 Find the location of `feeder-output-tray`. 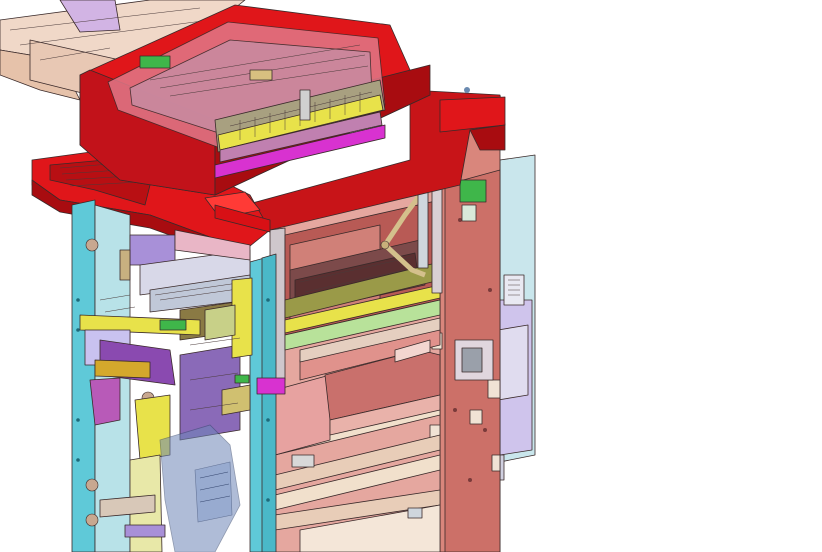

feeder-output-tray is located at coordinates (123, 50).